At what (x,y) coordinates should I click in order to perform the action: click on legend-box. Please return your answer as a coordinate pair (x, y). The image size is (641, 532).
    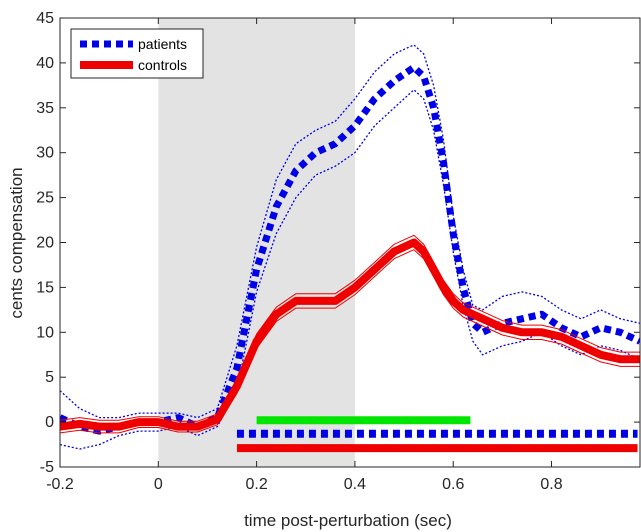
    Looking at the image, I should click on (137, 53).